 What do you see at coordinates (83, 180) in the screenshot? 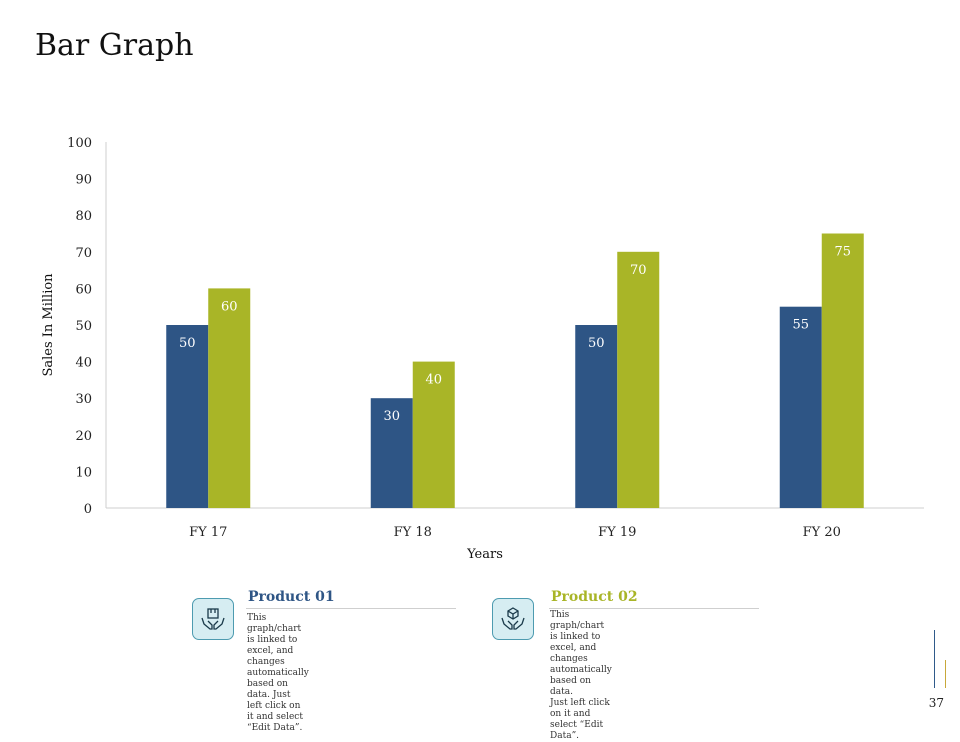
I see `y-tick-label: 90` at bounding box center [83, 180].